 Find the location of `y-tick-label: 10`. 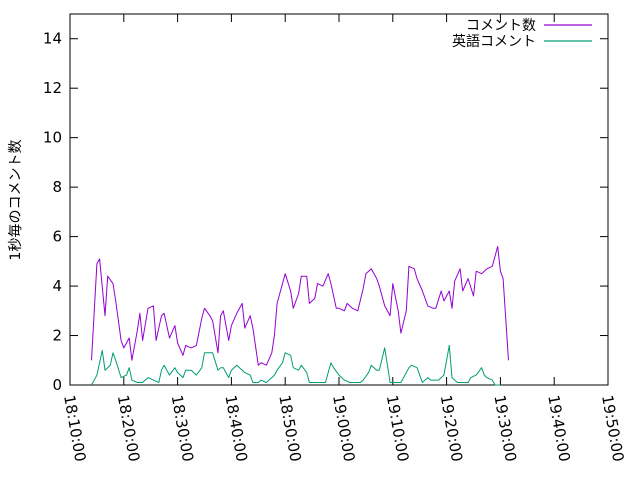

y-tick-label: 10 is located at coordinates (52, 138).